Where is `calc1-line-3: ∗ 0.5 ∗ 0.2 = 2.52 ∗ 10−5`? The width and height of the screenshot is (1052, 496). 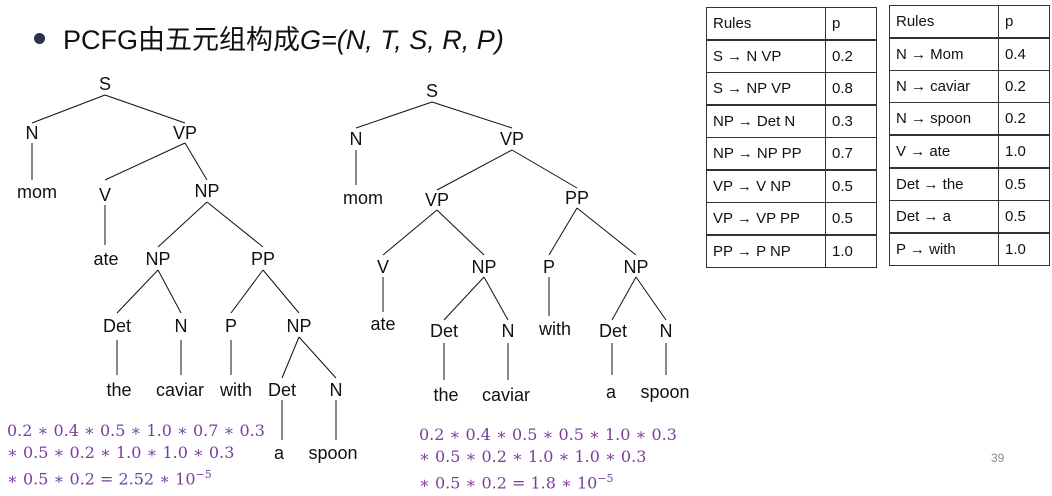 calc1-line-3: ∗ 0.5 ∗ 0.2 = 2.52 ∗ 10−5 is located at coordinates (136, 476).